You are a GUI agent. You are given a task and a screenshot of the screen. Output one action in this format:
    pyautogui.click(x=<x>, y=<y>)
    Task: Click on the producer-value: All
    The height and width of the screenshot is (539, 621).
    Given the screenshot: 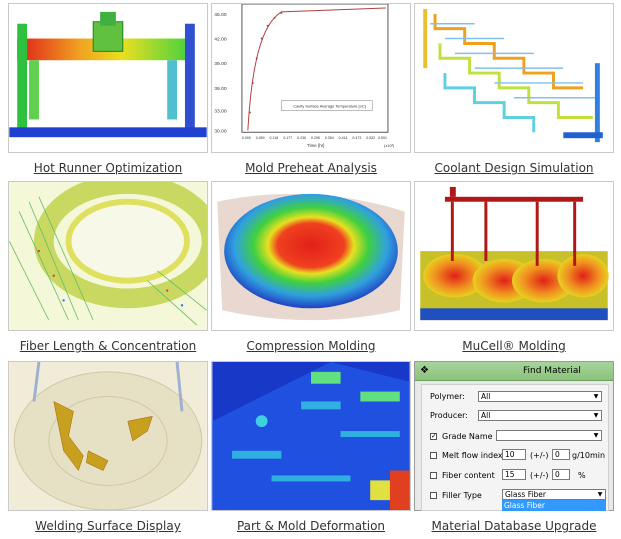 What is the action you would take?
    pyautogui.click(x=486, y=415)
    